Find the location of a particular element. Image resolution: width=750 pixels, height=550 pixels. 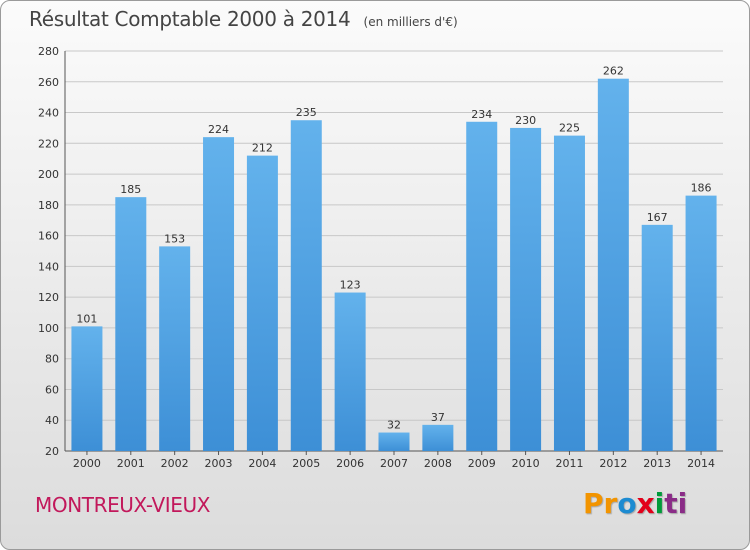

bar-2012 is located at coordinates (613, 264).